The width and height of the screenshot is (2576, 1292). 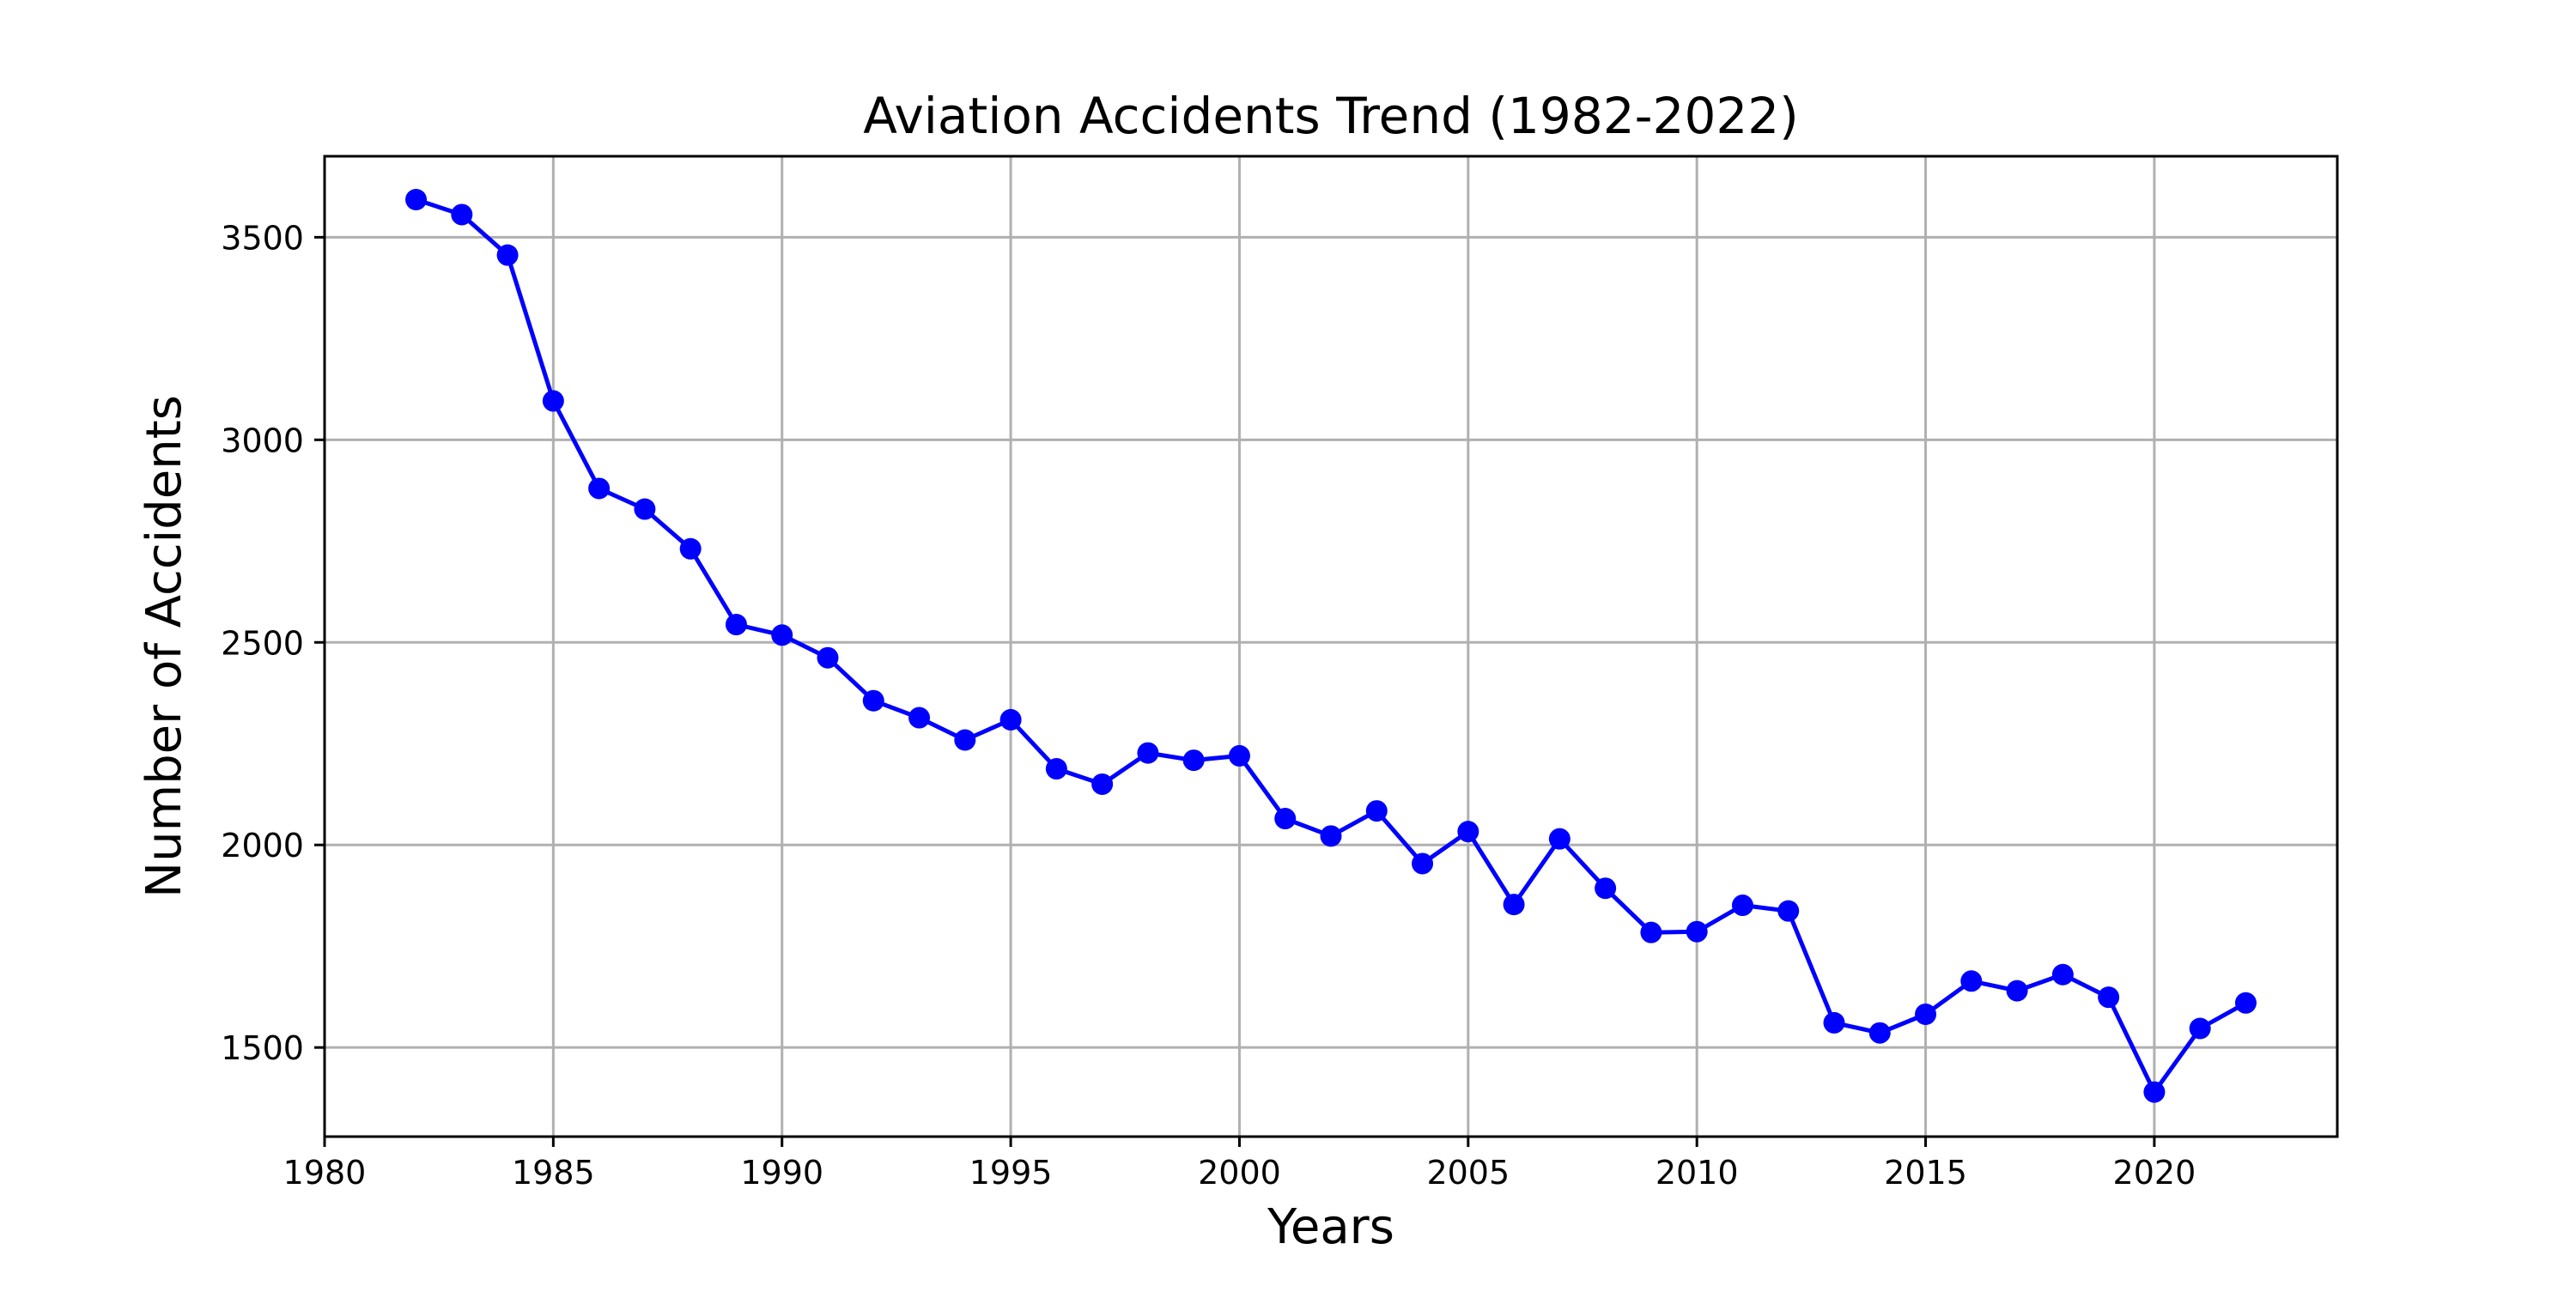 What do you see at coordinates (2155, 1173) in the screenshot?
I see `x-tick-label: 2020` at bounding box center [2155, 1173].